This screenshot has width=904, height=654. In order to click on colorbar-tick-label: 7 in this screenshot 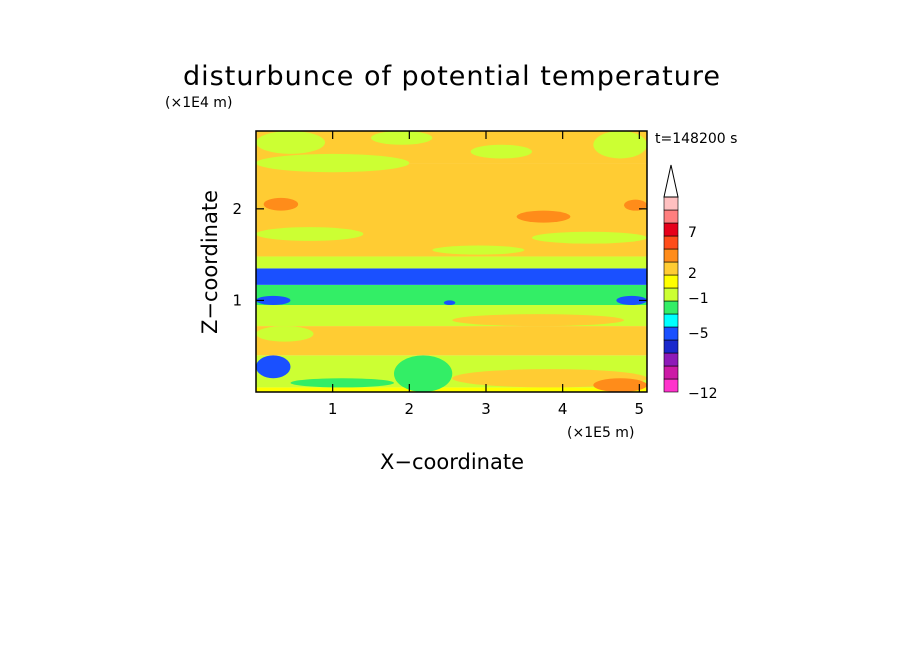, I will do `click(692, 233)`.